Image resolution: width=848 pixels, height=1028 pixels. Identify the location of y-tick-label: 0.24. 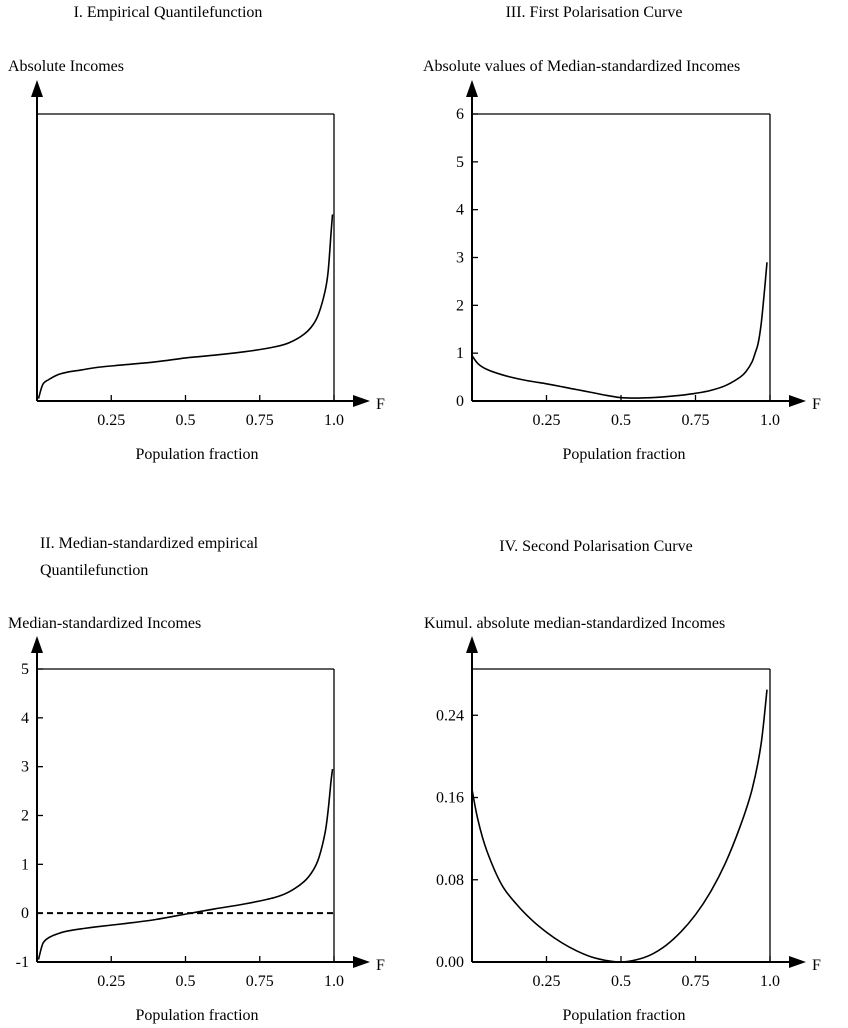
(450, 715).